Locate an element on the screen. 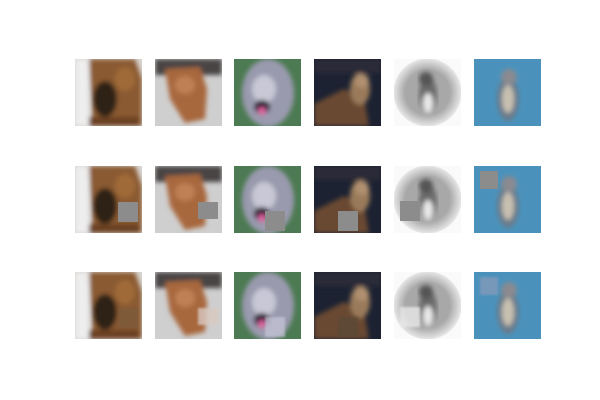 This screenshot has height=400, width=600. row-occluded is located at coordinates (308, 200).